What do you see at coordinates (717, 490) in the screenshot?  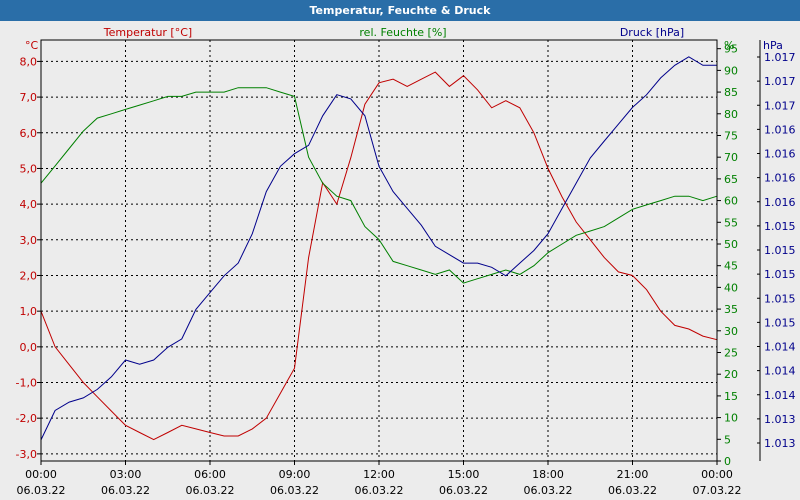 I see `x-tick-date: 07.03.22` at bounding box center [717, 490].